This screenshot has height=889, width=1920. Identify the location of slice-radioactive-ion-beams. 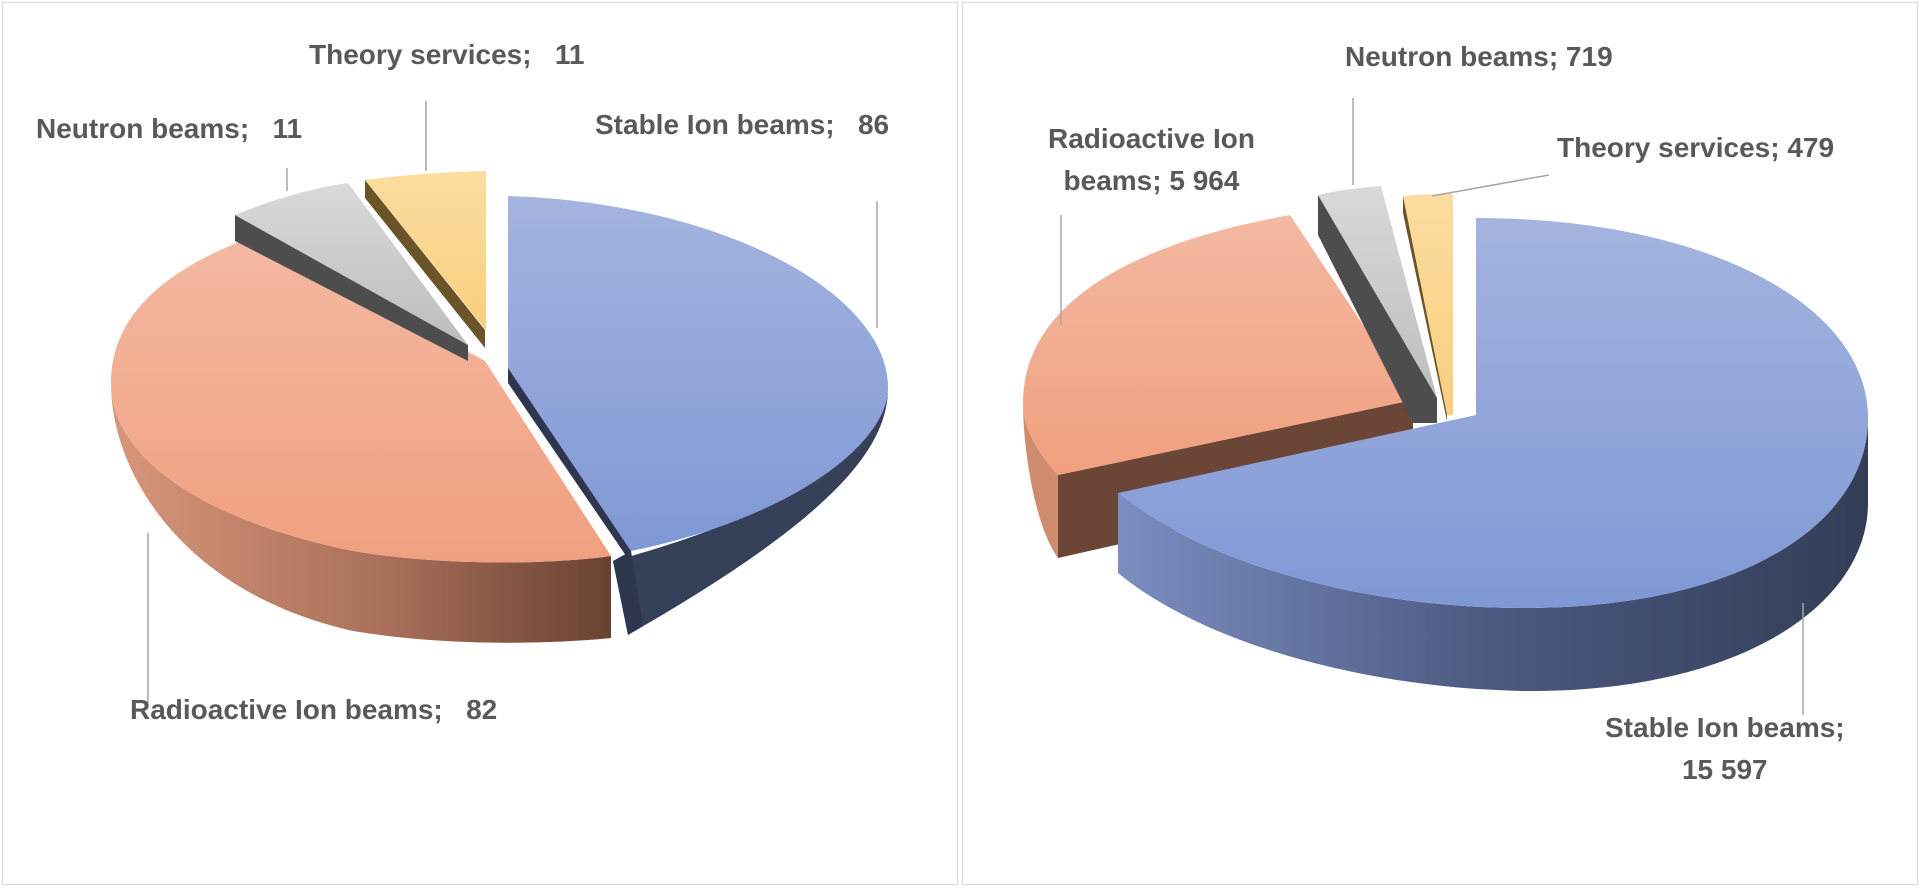
(361, 439).